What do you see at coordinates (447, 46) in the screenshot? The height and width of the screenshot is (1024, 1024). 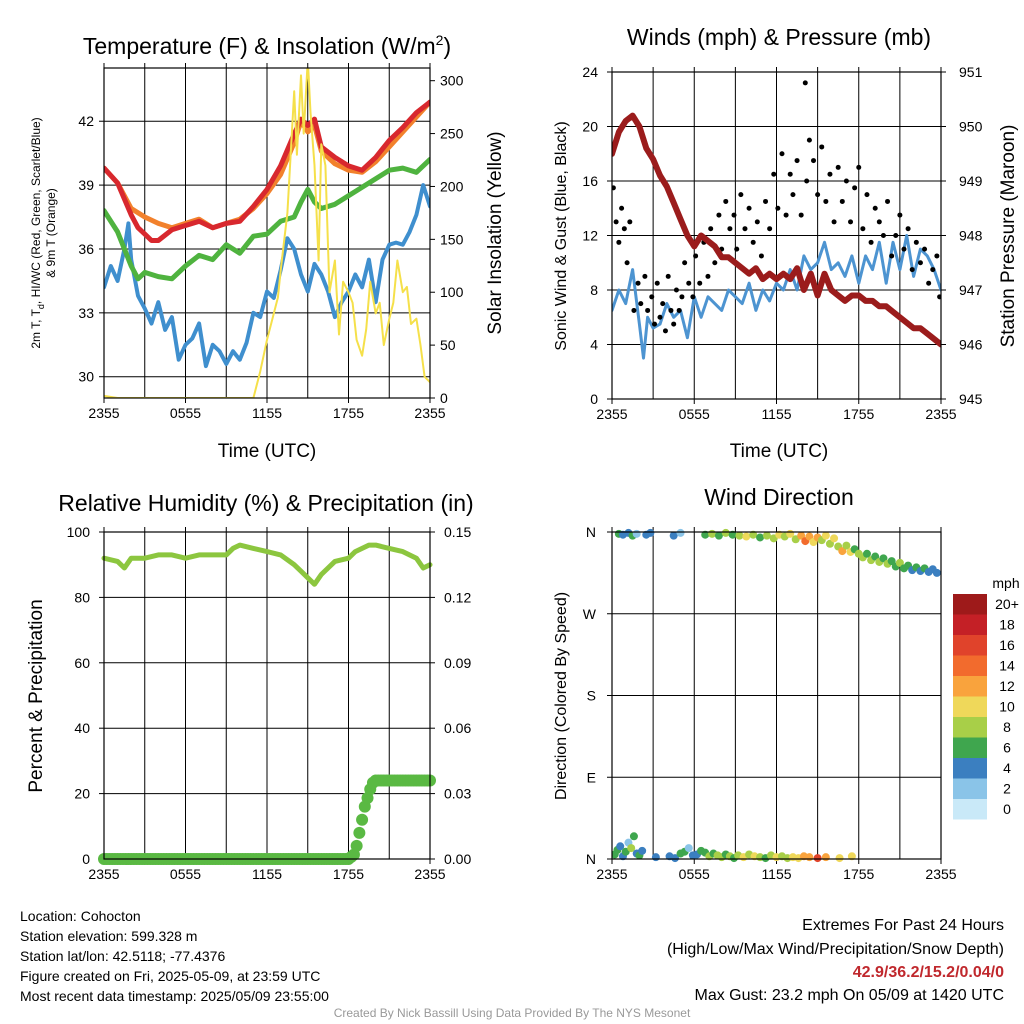 I see `title-close: )` at bounding box center [447, 46].